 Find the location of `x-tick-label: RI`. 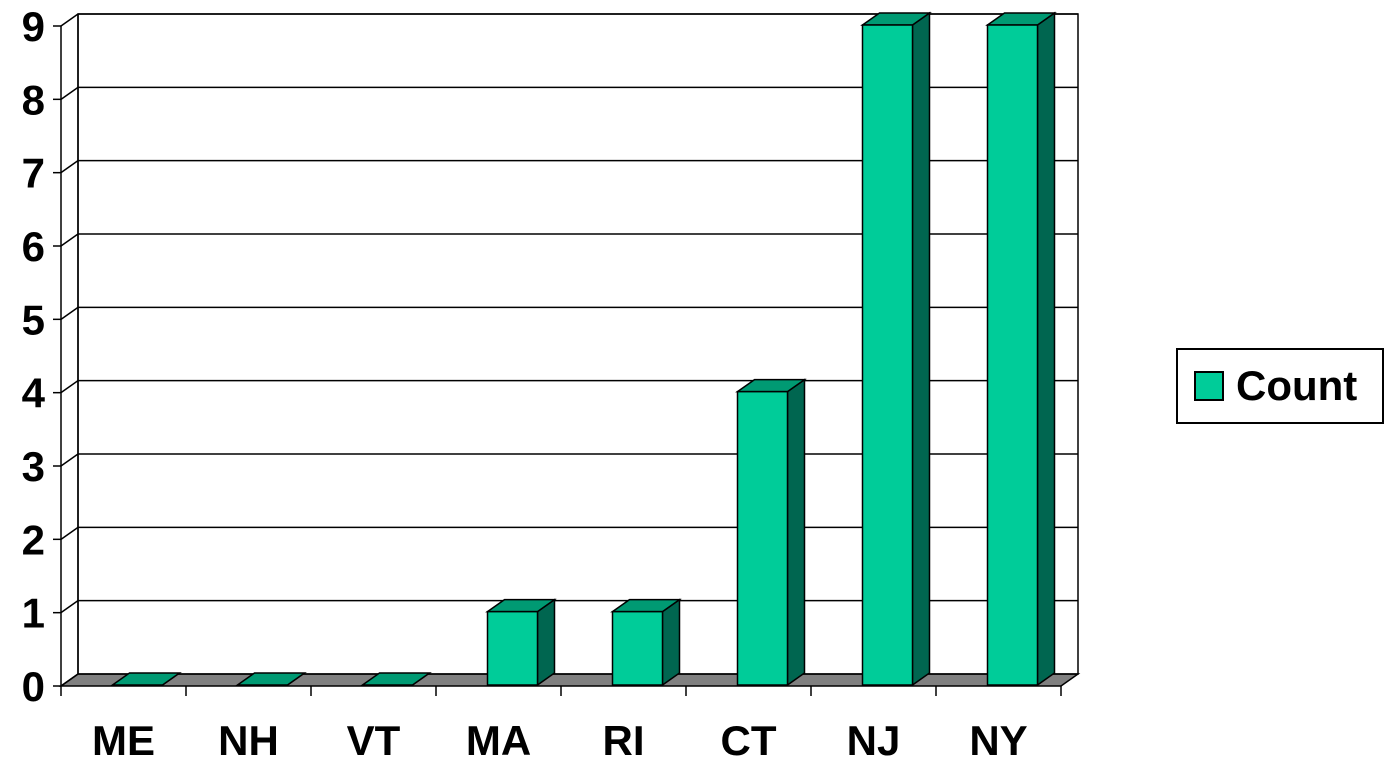

x-tick-label: RI is located at coordinates (624, 737).